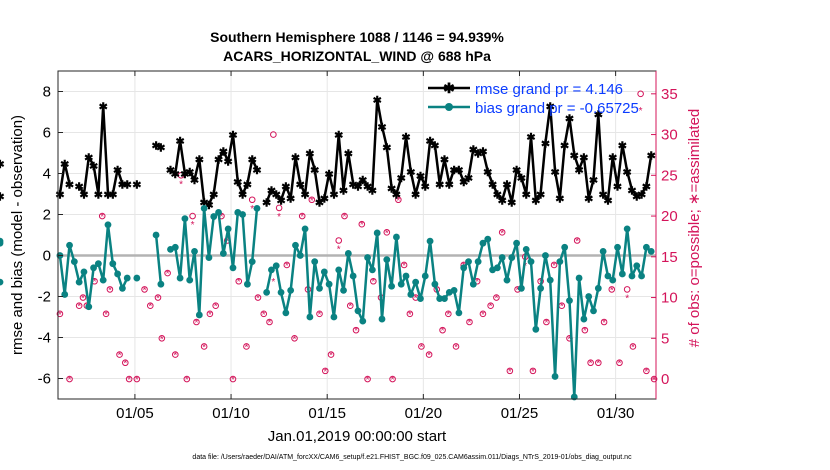  I want to click on rmse-series-line, so click(459, 151).